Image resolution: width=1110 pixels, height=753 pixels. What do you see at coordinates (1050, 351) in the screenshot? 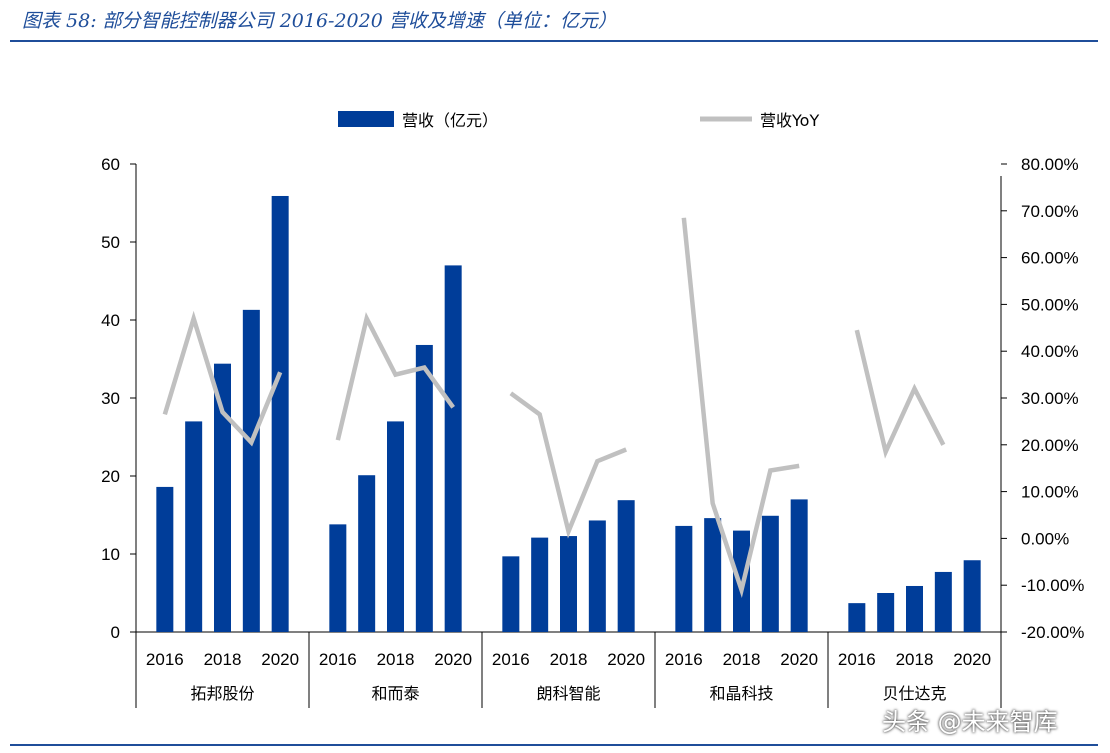
I see `right-axis-tick-label: 40.00%` at bounding box center [1050, 351].